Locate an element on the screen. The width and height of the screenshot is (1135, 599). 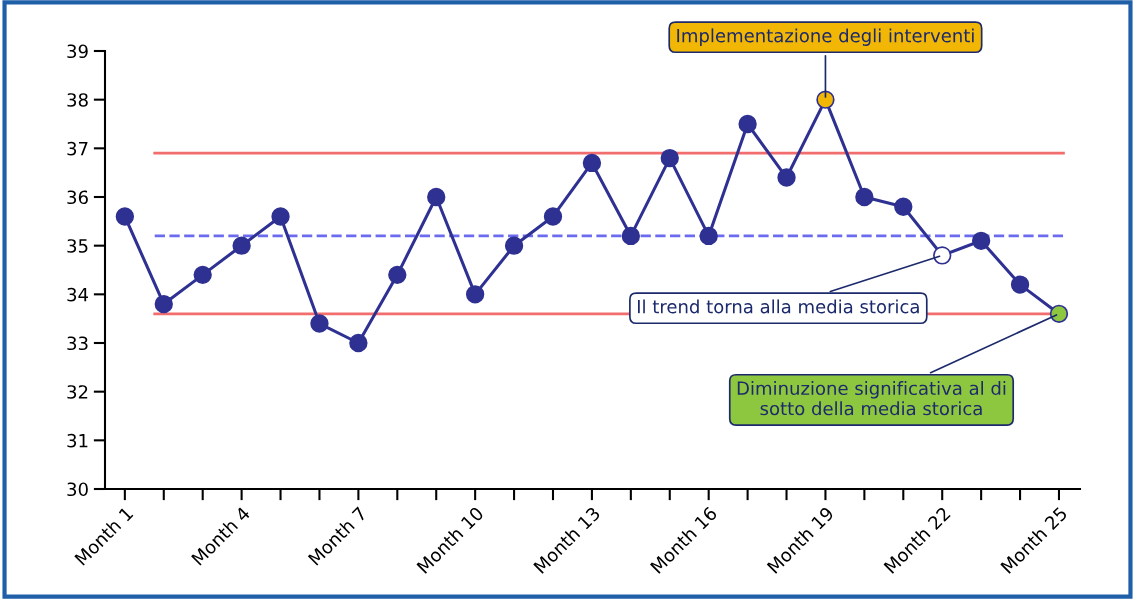
y-tick-label: 39 is located at coordinates (77, 51).